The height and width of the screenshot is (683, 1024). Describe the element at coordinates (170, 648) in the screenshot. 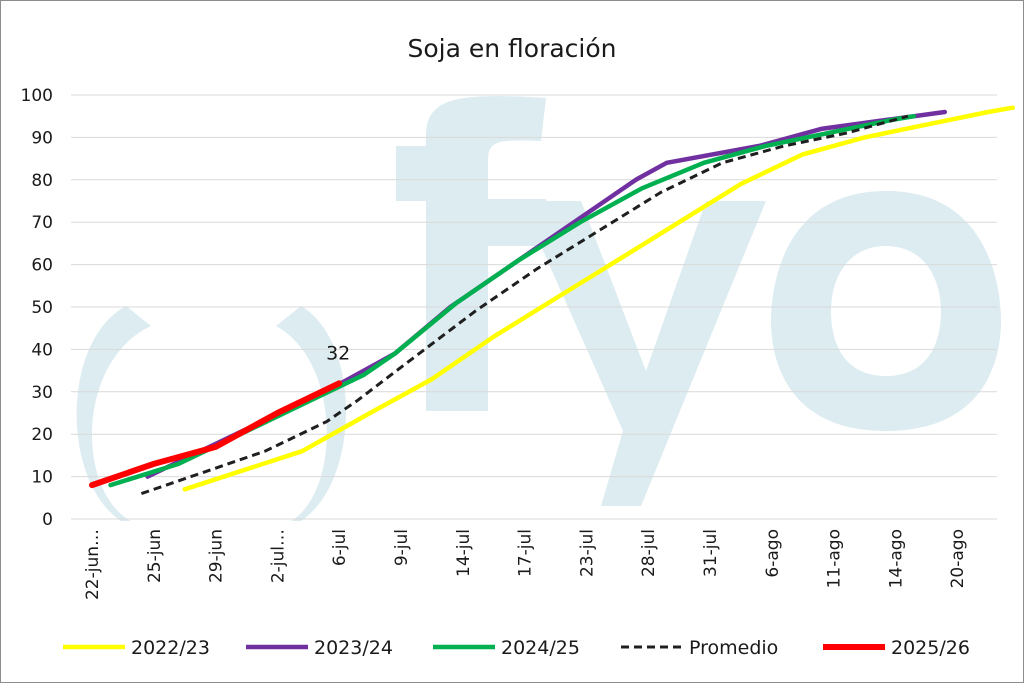

I see `legend-label: 2022/23` at that location.